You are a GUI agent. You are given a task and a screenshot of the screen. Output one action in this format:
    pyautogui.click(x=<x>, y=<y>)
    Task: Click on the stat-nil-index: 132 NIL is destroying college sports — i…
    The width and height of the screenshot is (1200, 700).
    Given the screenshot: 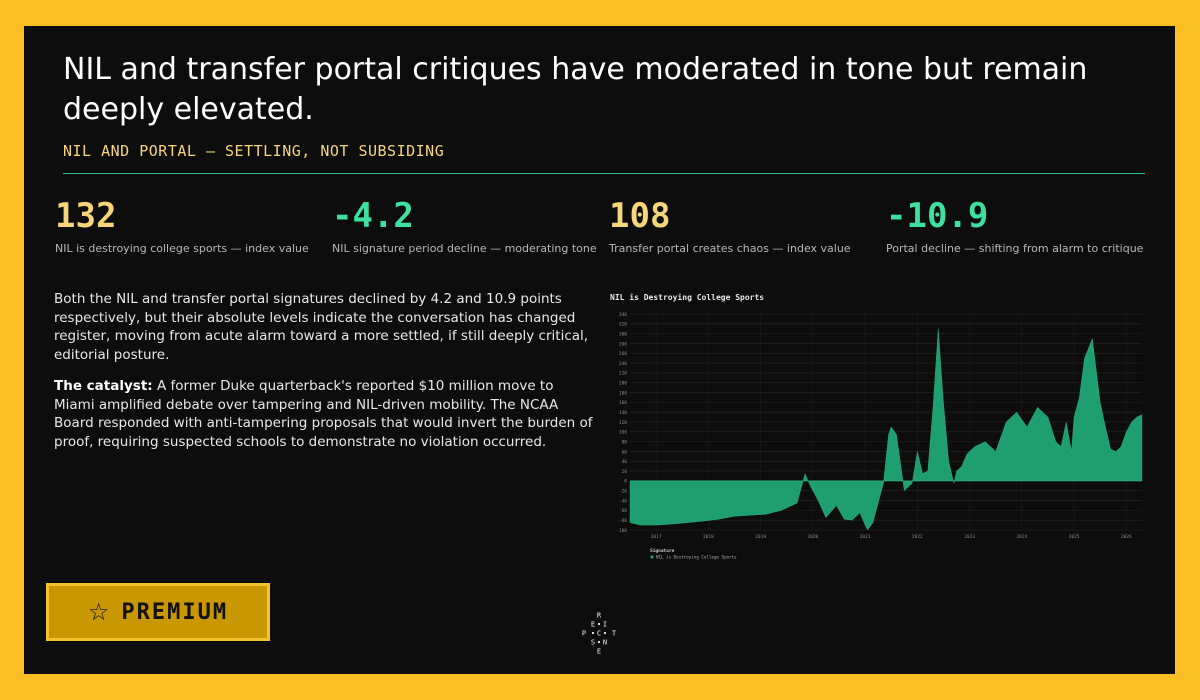 What is the action you would take?
    pyautogui.click(x=182, y=225)
    